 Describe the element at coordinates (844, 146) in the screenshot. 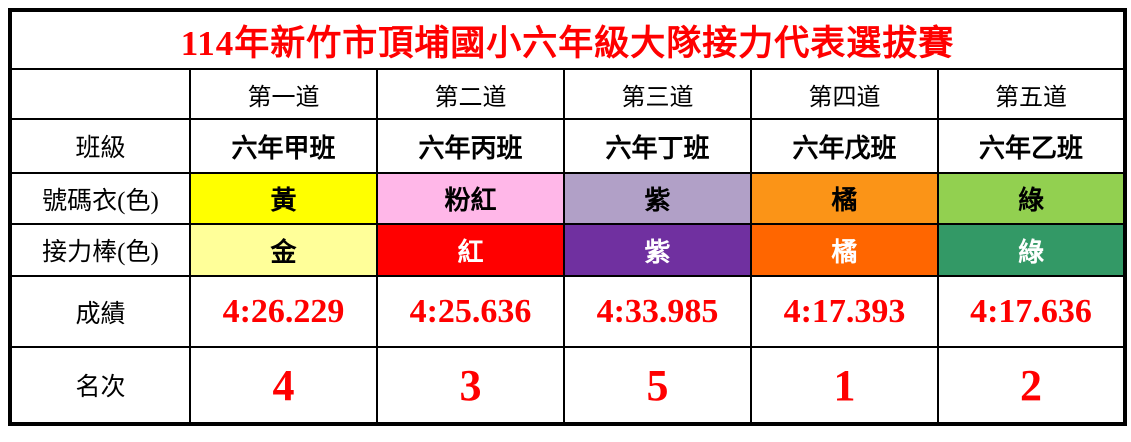

I see `class-cell-4: 六年戊班` at that location.